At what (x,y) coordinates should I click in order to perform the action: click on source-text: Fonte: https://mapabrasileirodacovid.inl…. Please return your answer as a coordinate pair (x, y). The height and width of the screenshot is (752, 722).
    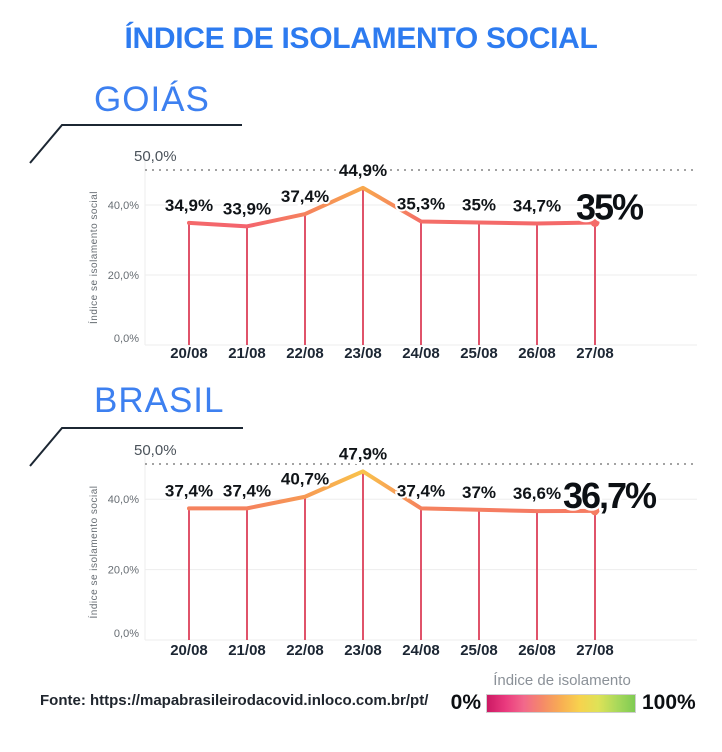
    Looking at the image, I should click on (234, 700).